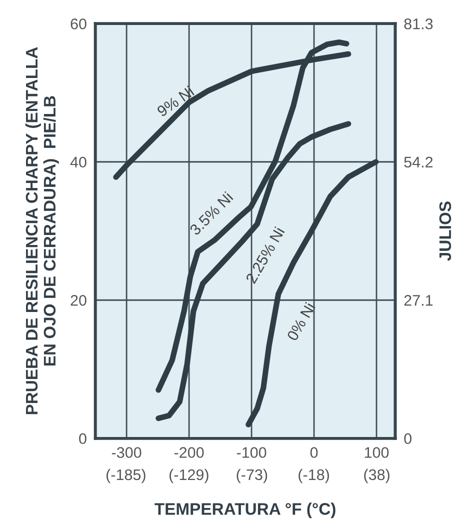 The width and height of the screenshot is (465, 525). I want to click on x-tick-label: 0, so click(314, 452).